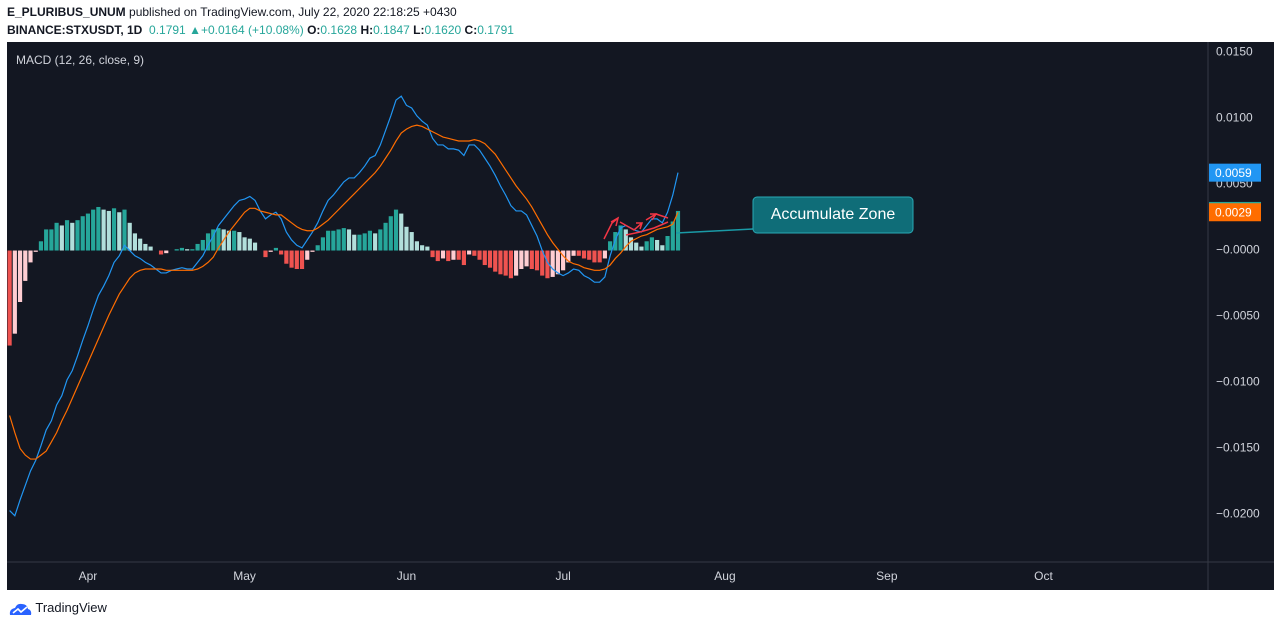  I want to click on drawings, so click(636, 226).